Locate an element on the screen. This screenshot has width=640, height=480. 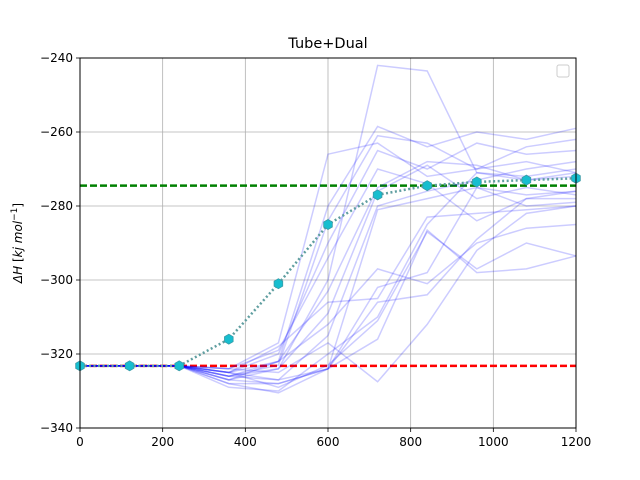
y-axis: −340 −320 −300 −280 −260 −240 is located at coordinates (60, 243).